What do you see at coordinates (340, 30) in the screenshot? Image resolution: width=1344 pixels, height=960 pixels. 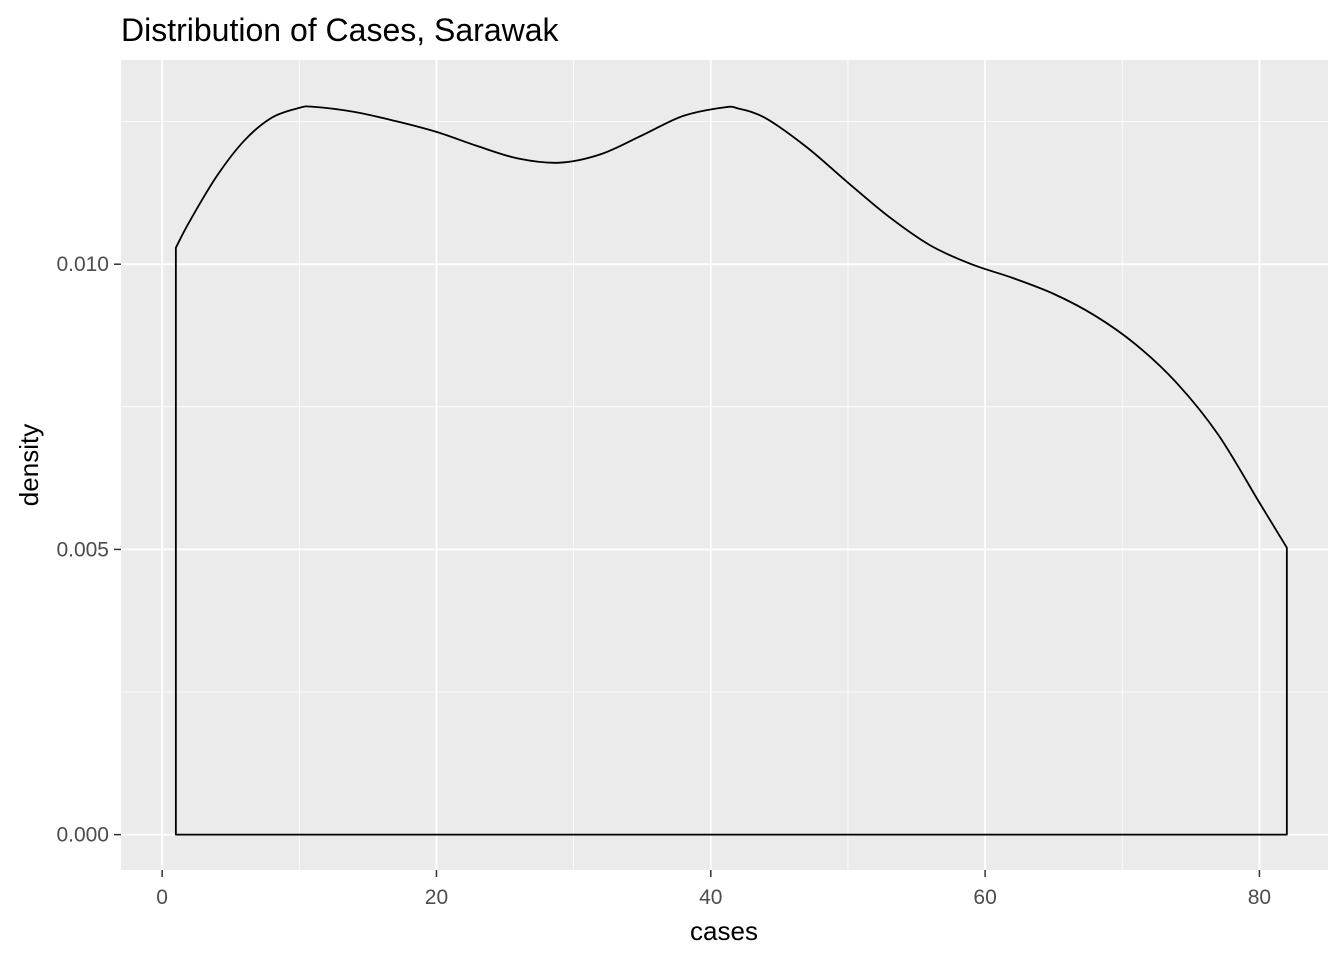 I see `chart-title: Distribution of Cases, Sarawak` at bounding box center [340, 30].